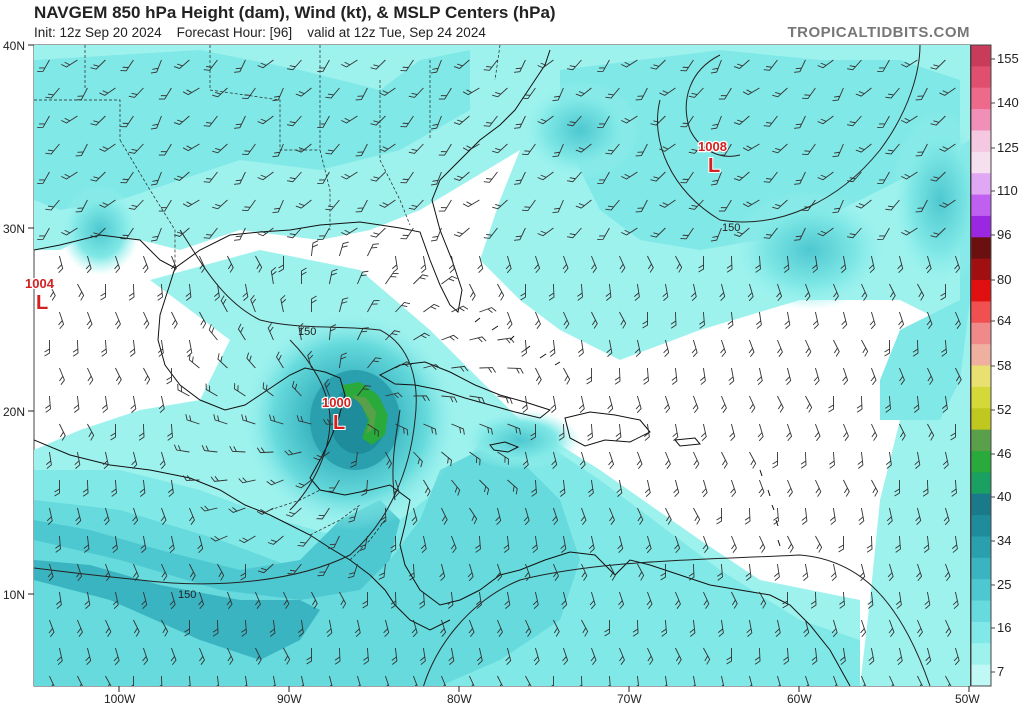 This screenshot has width=1024, height=706. I want to click on contour-label: 150, so click(187, 595).